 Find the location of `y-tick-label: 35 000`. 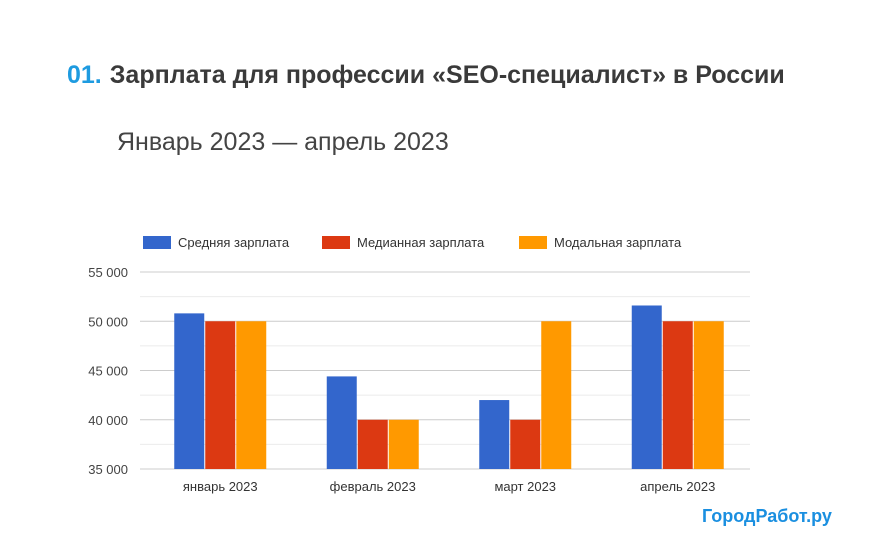

y-tick-label: 35 000 is located at coordinates (108, 469).